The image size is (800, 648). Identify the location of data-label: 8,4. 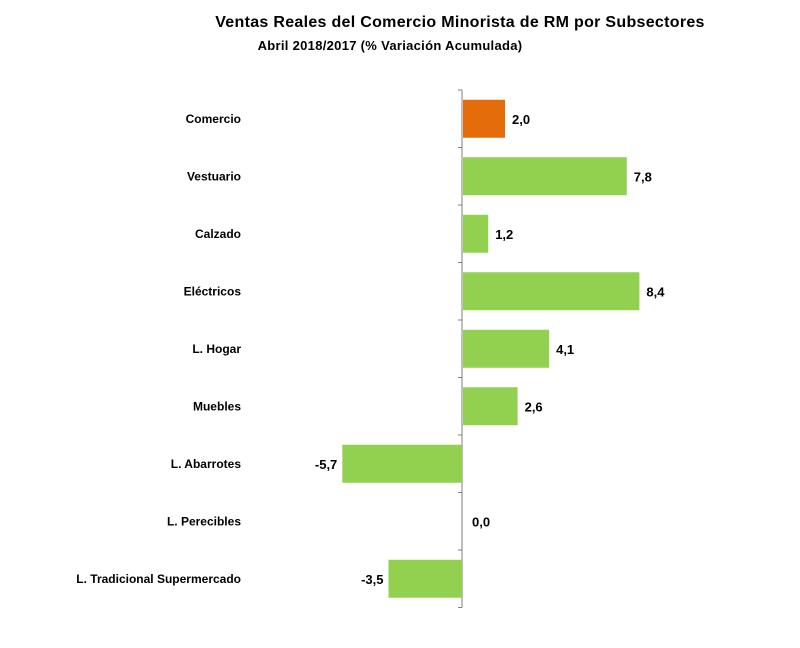
(655, 291).